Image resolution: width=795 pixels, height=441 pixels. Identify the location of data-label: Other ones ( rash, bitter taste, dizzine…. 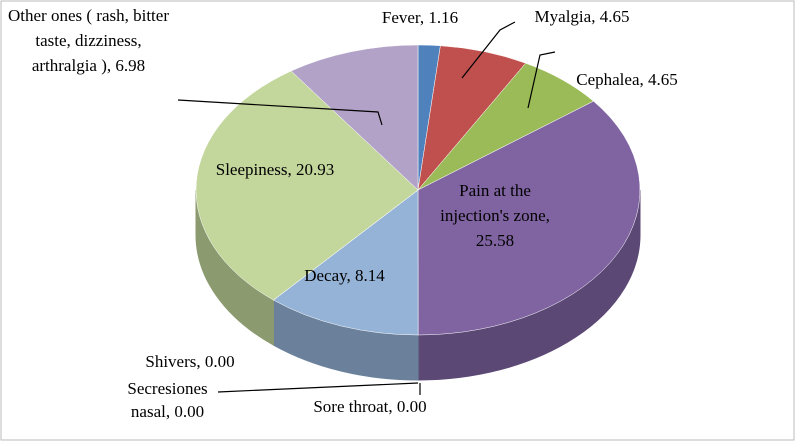
(88, 40).